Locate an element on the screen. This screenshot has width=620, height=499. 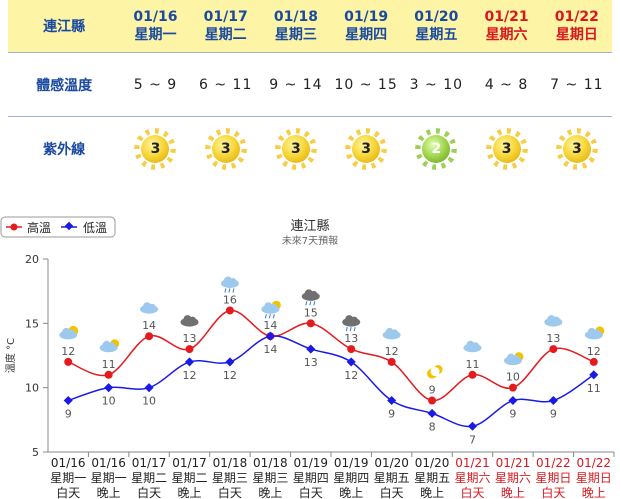
high-temp-label: 12 is located at coordinates (392, 351).